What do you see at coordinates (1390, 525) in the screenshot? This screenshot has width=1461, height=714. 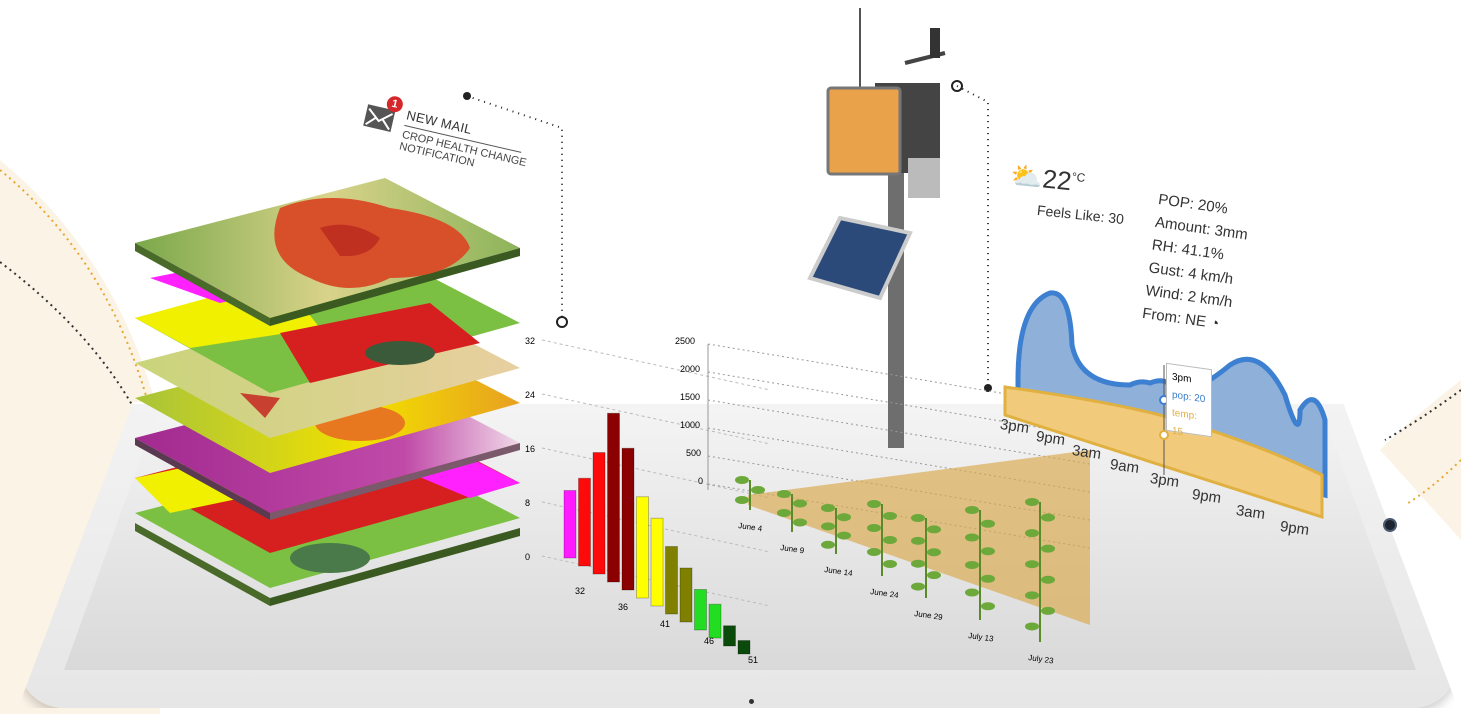 I see `camera-icon` at bounding box center [1390, 525].